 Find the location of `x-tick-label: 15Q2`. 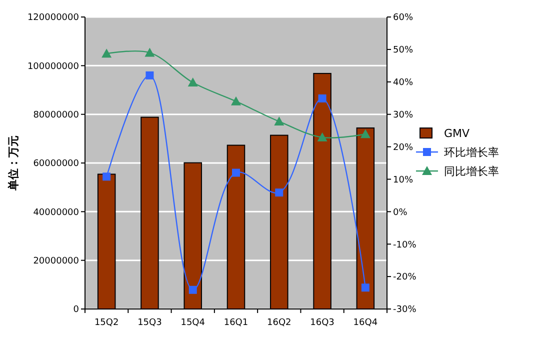

x-tick-label: 15Q2 is located at coordinates (106, 323).